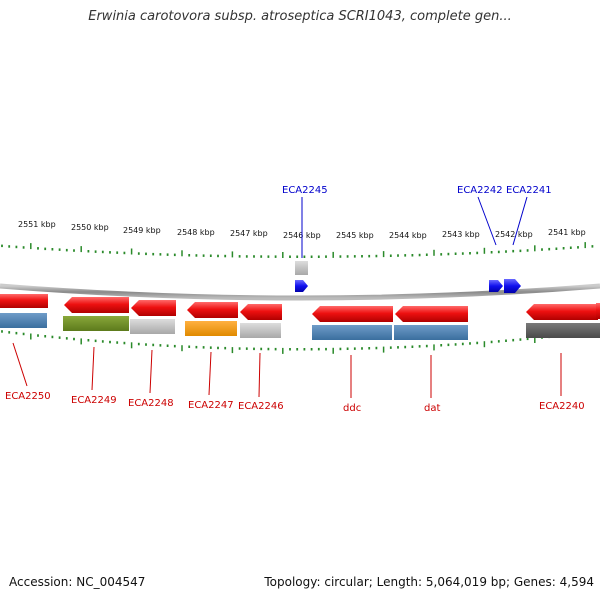 This screenshot has height=600, width=600. What do you see at coordinates (96, 305) in the screenshot?
I see `gene-ECA2249` at bounding box center [96, 305].